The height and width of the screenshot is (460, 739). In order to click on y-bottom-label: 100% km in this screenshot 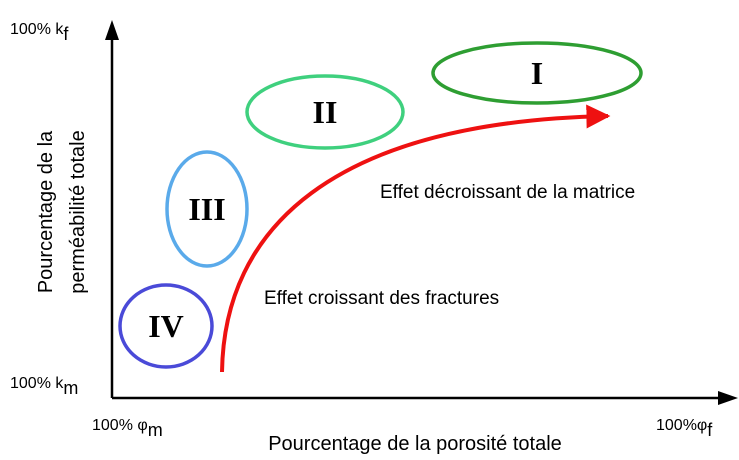, I will do `click(44, 386)`.